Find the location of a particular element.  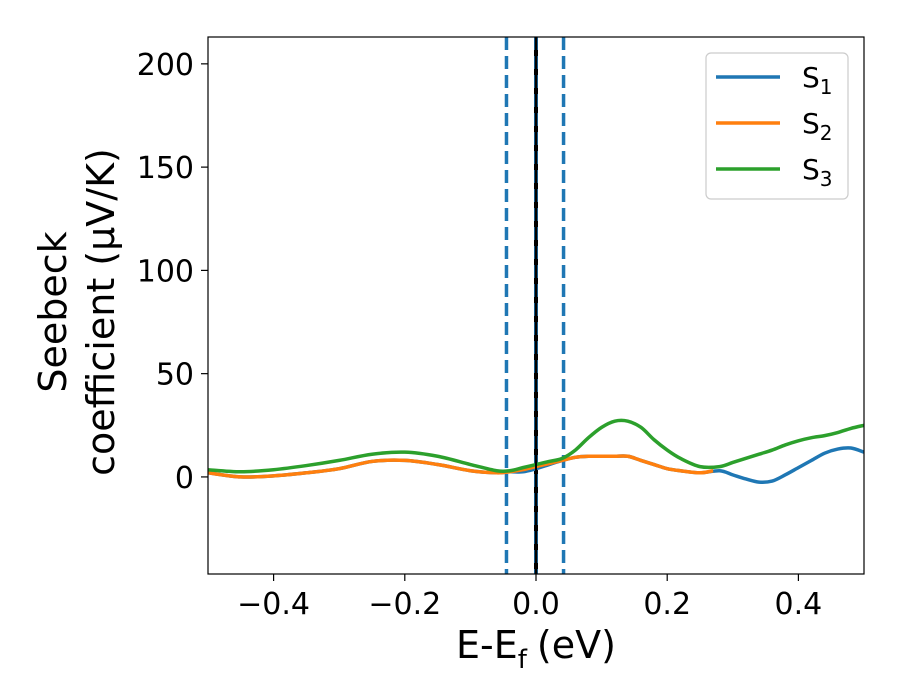

y-tick-label: 0 is located at coordinates (184, 478).